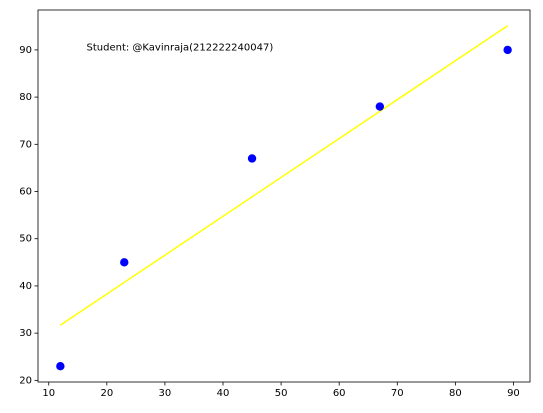 Image resolution: width=543 pixels, height=413 pixels. Describe the element at coordinates (180, 48) in the screenshot. I see `student-annotation: Student: @Kavinraja(212222240047)` at that location.